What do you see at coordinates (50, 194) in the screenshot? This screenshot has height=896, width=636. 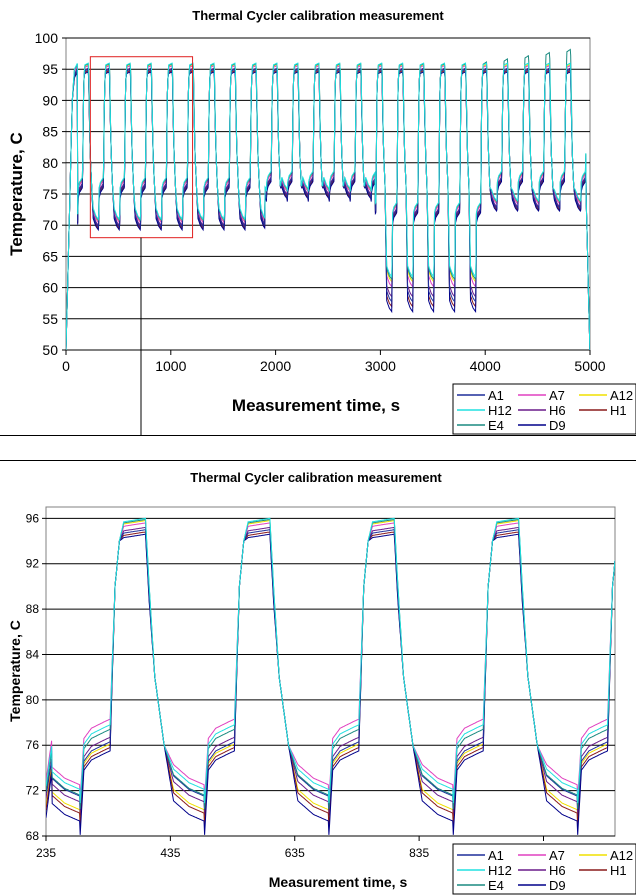 I see `y-tick-label: 75` at bounding box center [50, 194].